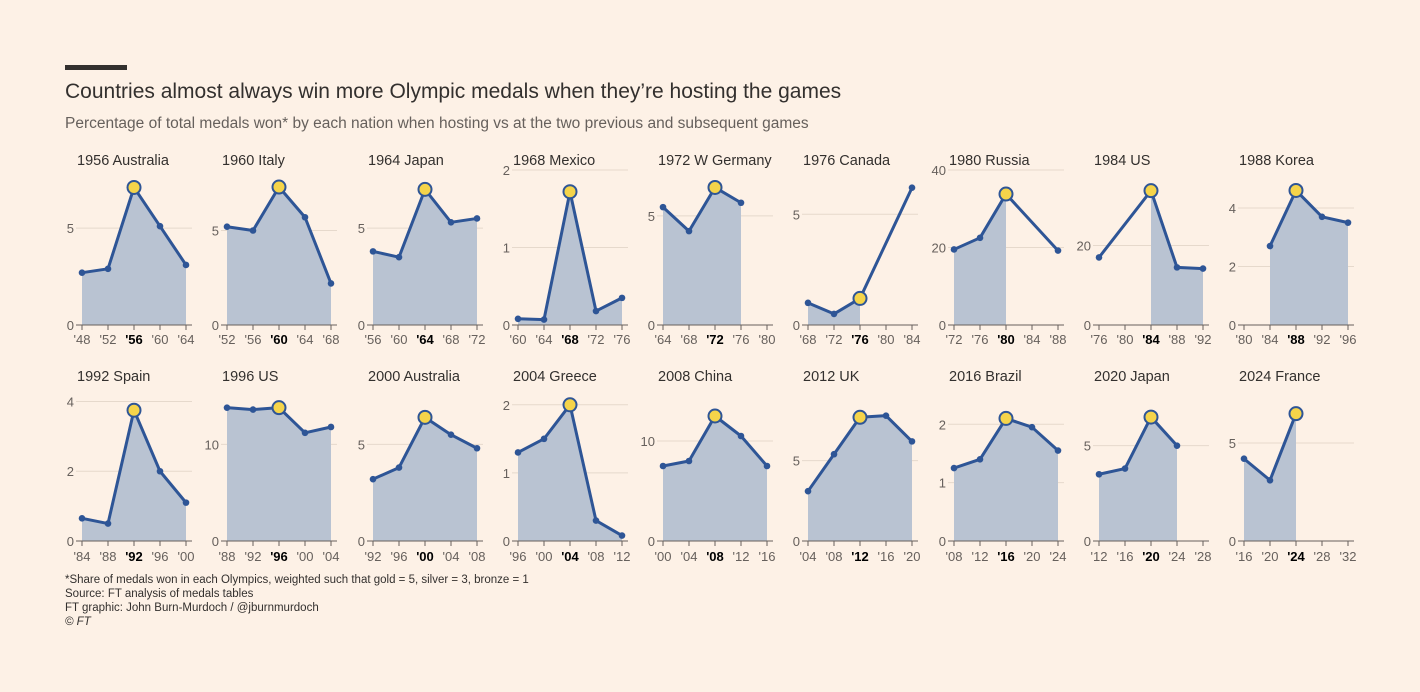 Image resolution: width=1420 pixels, height=692 pixels. I want to click on panel-title: 2004 Greece, so click(555, 377).